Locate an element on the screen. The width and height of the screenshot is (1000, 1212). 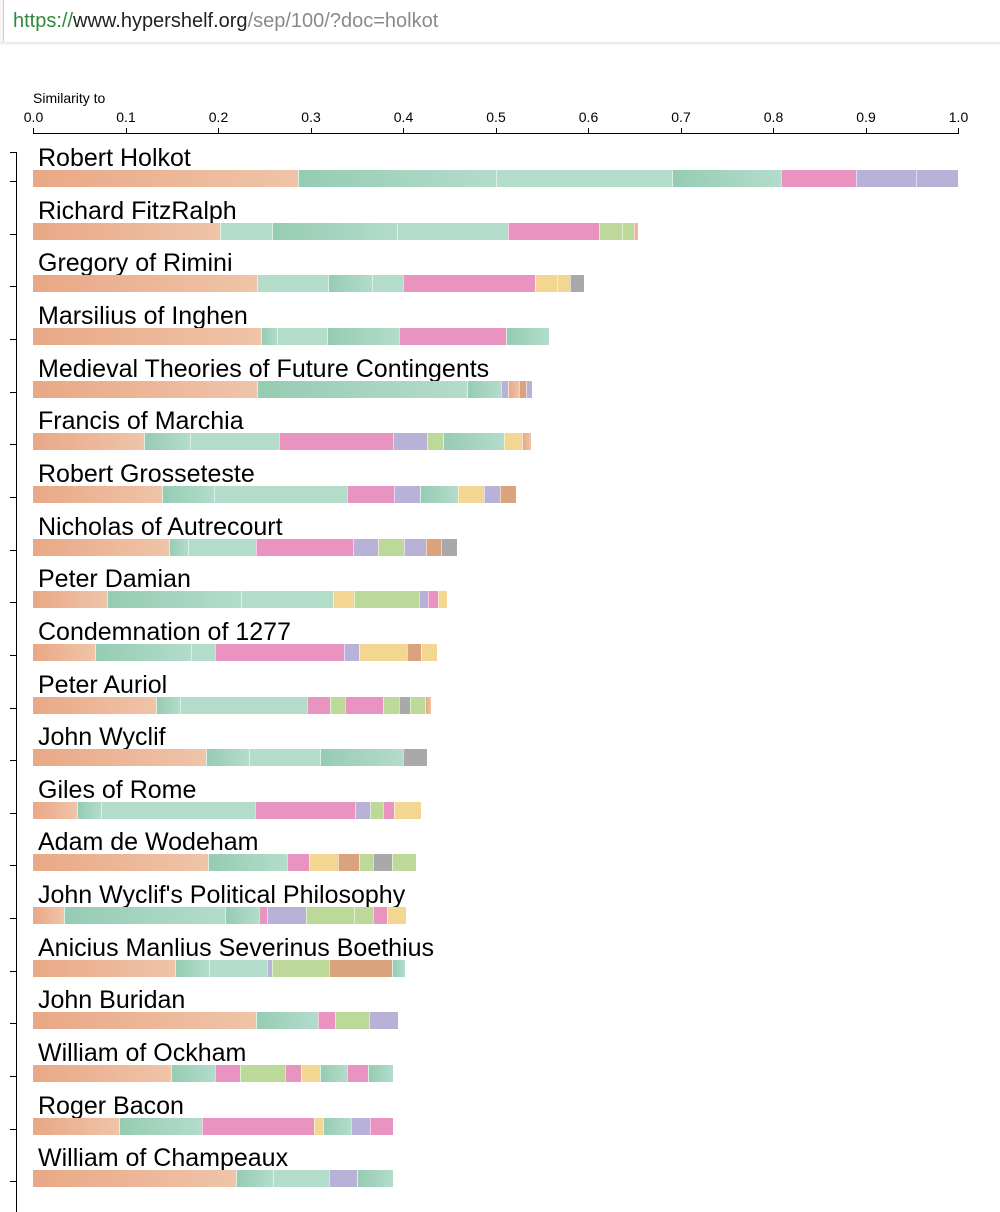
document-title: John Wyclif's Political Philosophy is located at coordinates (222, 895).